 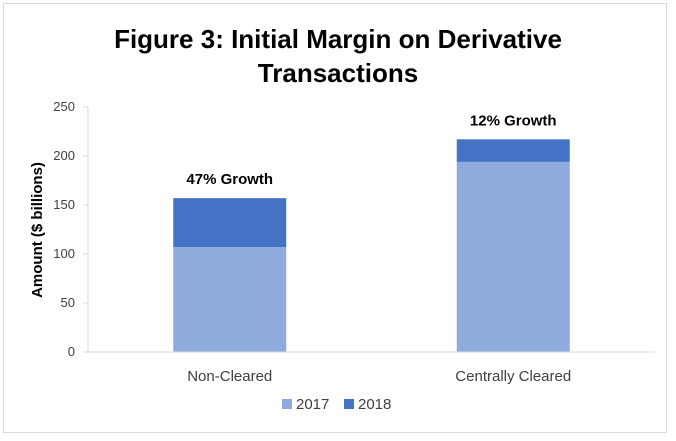 I want to click on chart-title-line-2: Transactions, so click(x=338, y=73).